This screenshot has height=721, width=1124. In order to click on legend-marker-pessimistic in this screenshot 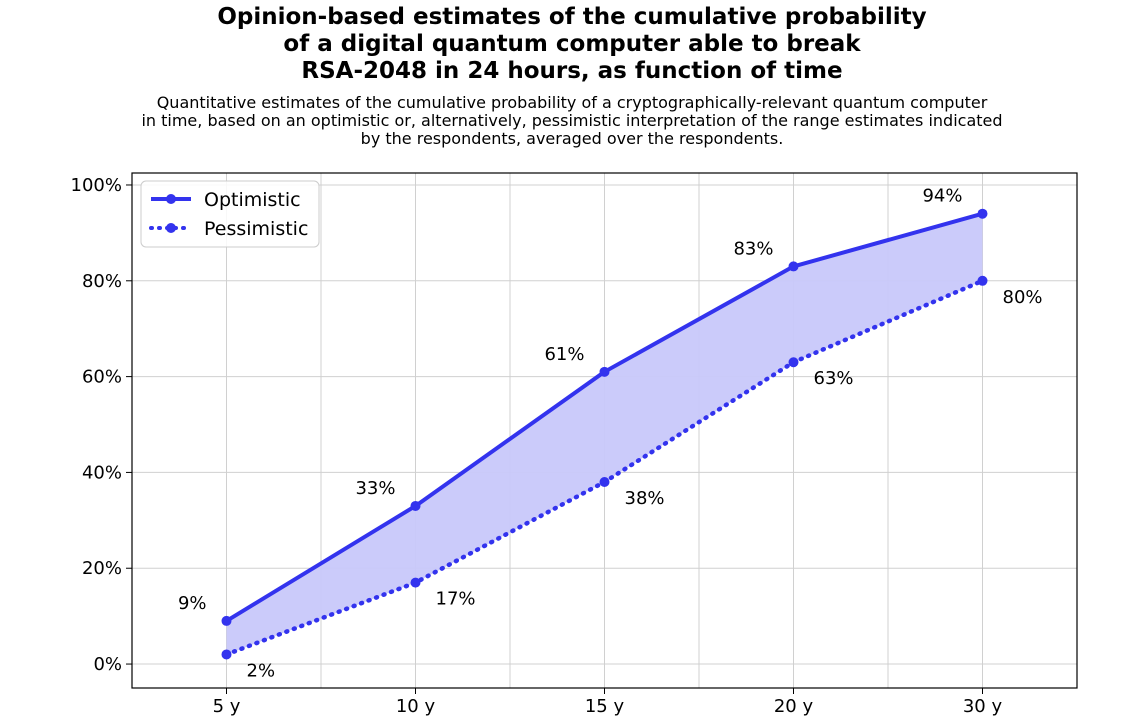, I will do `click(171, 228)`.